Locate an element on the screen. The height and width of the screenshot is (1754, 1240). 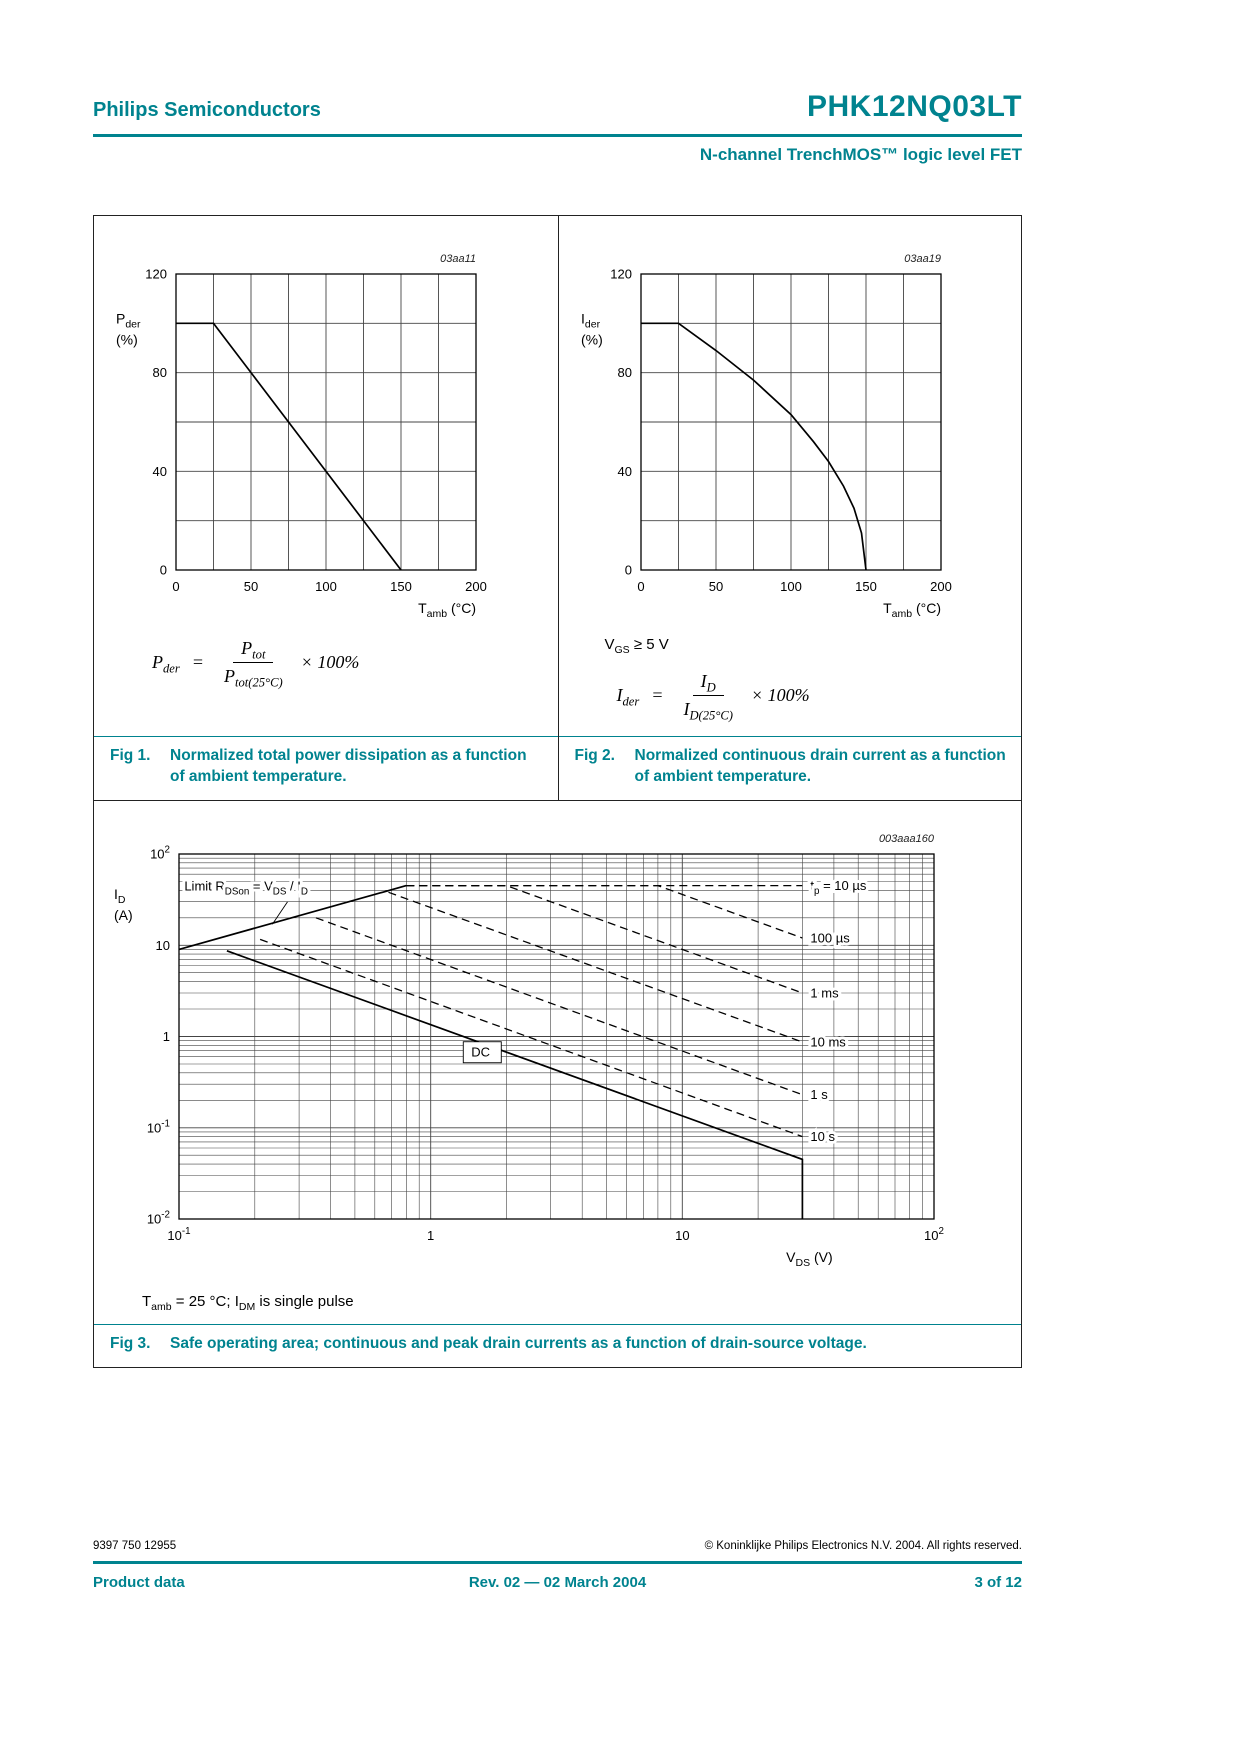
footer-rule is located at coordinates (557, 1562).